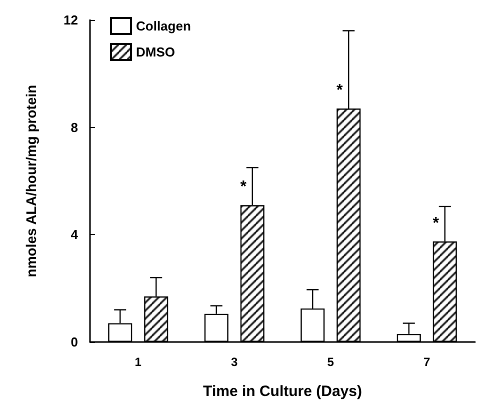  What do you see at coordinates (234, 362) in the screenshot?
I see `x-tick-label: 3` at bounding box center [234, 362].